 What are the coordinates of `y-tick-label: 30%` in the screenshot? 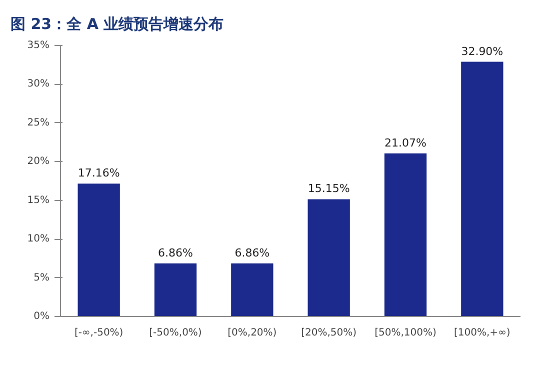 It's located at (38, 84).